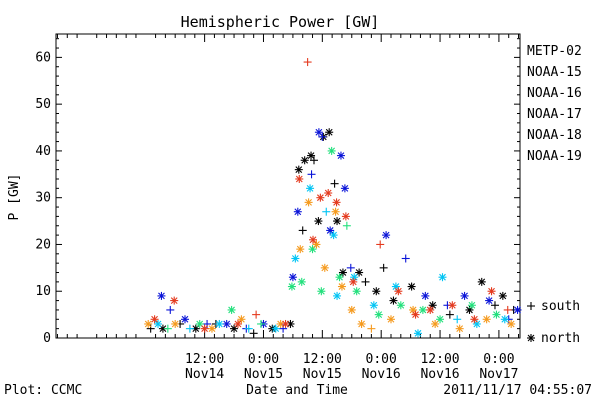  What do you see at coordinates (47, 338) in the screenshot?
I see `y-tick-label: 0` at bounding box center [47, 338].